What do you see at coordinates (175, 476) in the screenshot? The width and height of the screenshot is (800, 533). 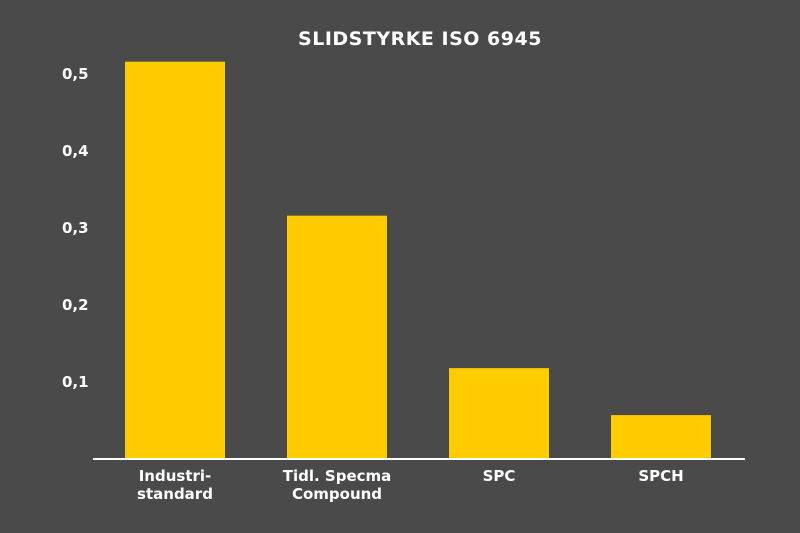 I see `x-tick-label: Industri-` at bounding box center [175, 476].